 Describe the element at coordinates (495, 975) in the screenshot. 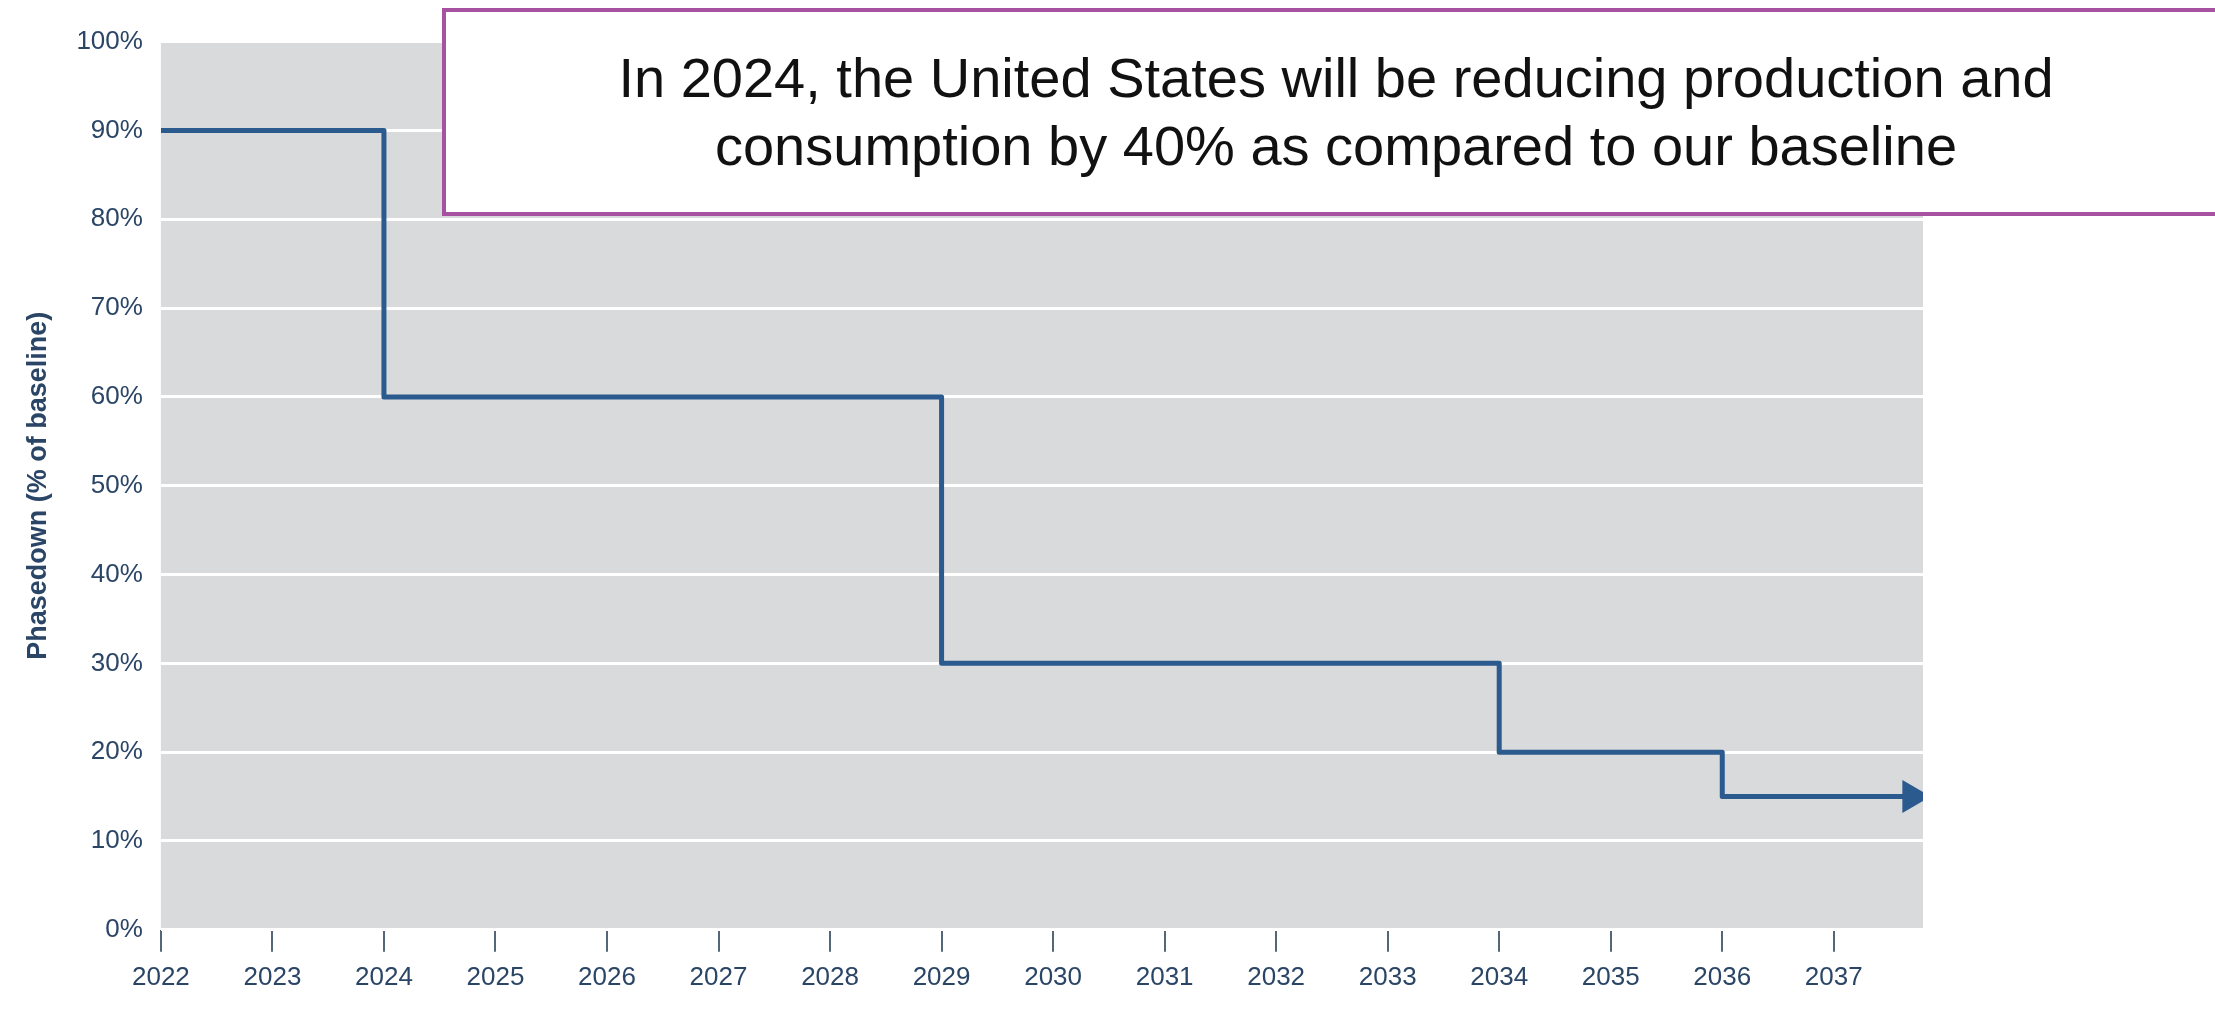

I see `x-tick-label: 2025` at that location.